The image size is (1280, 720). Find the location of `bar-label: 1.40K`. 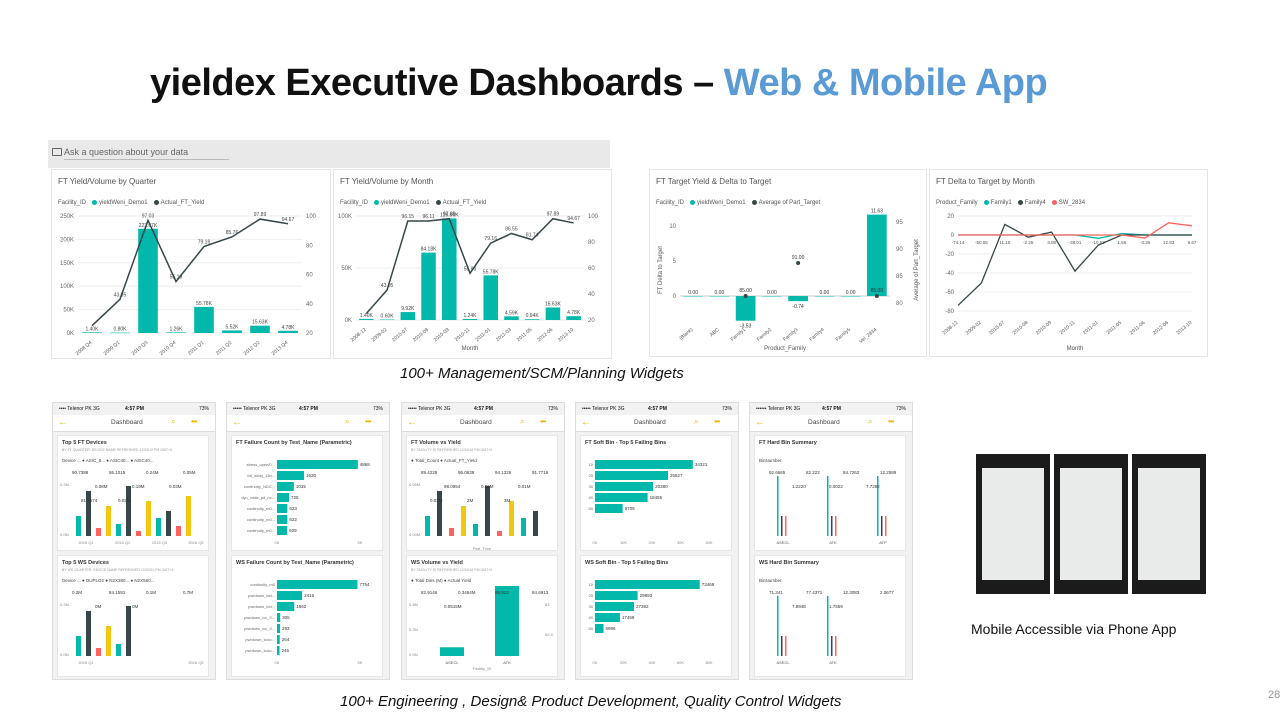

bar-label: 1.40K is located at coordinates (367, 316).